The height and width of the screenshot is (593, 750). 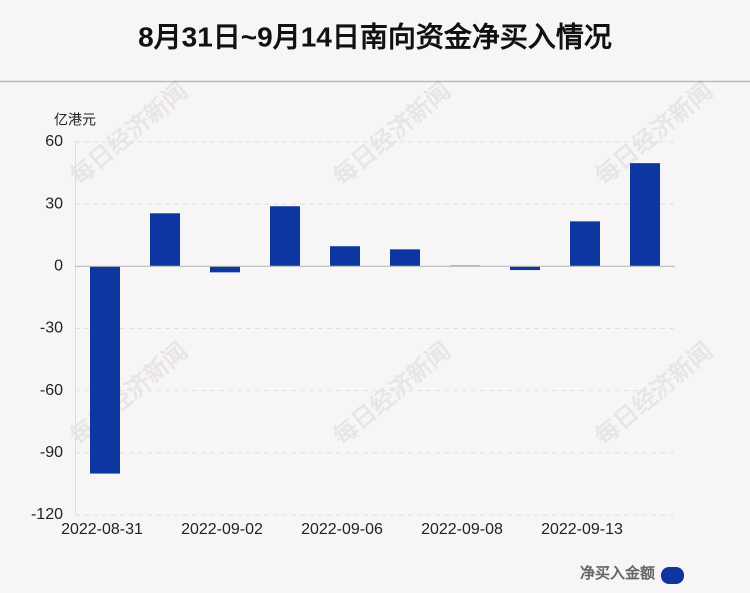 What do you see at coordinates (75, 120) in the screenshot?
I see `y-axis-unit: 亿港元` at bounding box center [75, 120].